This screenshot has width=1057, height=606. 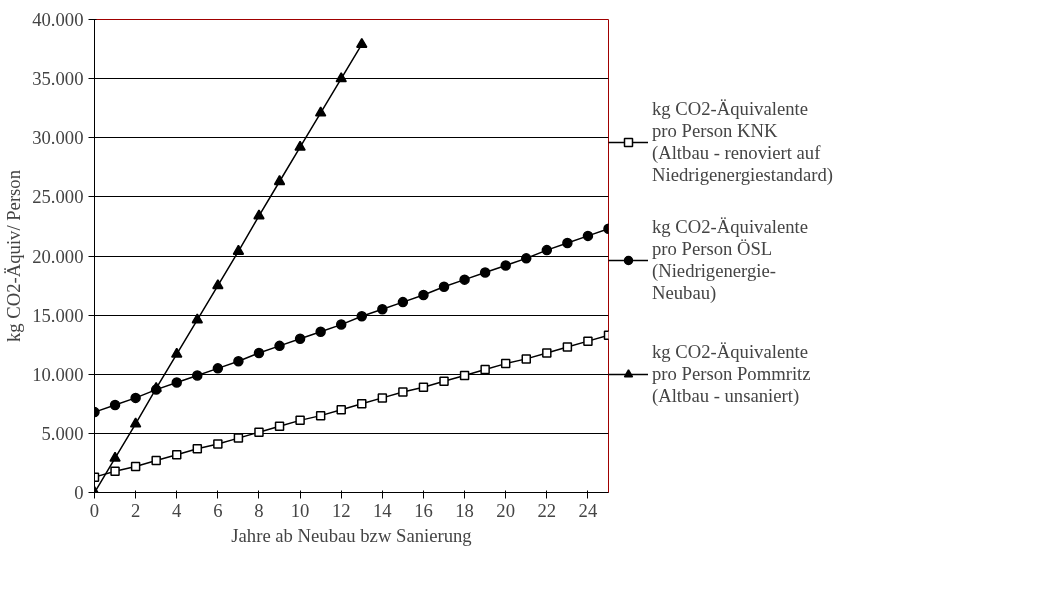 What do you see at coordinates (218, 510) in the screenshot?
I see `x-tick-label: 6` at bounding box center [218, 510].